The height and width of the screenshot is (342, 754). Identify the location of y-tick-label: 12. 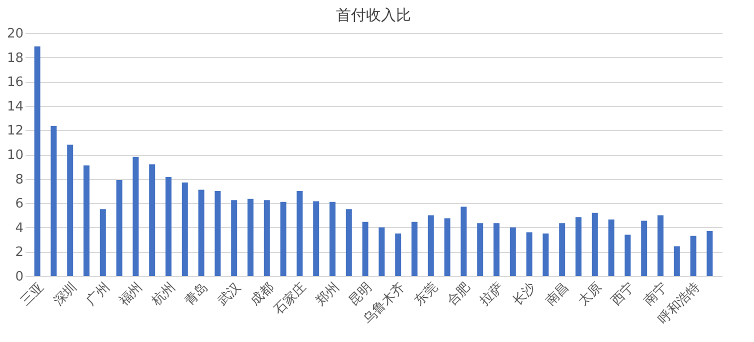
(15, 131).